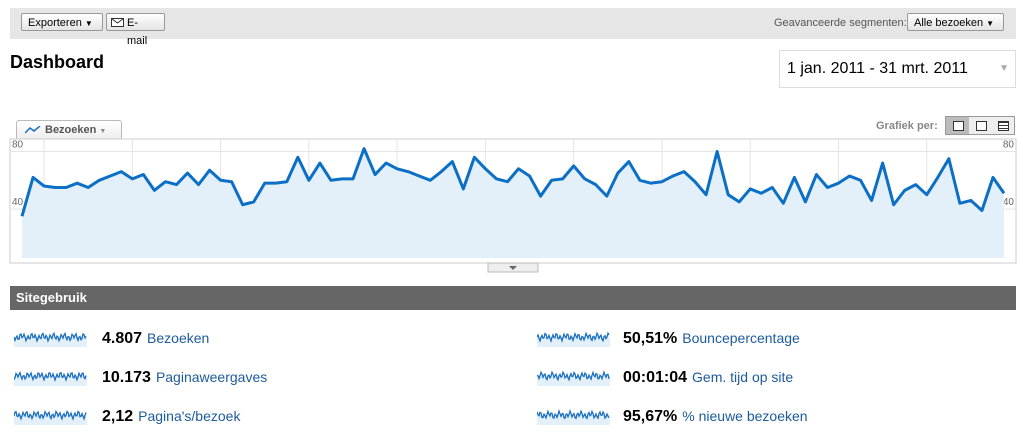 This screenshot has width=1019, height=443. Describe the element at coordinates (117, 22) in the screenshot. I see `mail-icon` at that location.